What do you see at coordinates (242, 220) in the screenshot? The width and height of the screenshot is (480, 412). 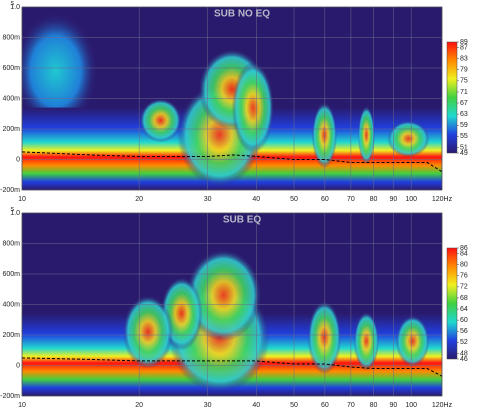 I see `chart-title: SUB EQ` at bounding box center [242, 220].